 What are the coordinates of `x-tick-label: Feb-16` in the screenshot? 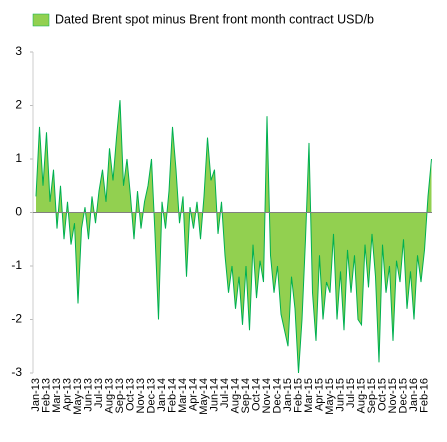 It's located at (424, 395).